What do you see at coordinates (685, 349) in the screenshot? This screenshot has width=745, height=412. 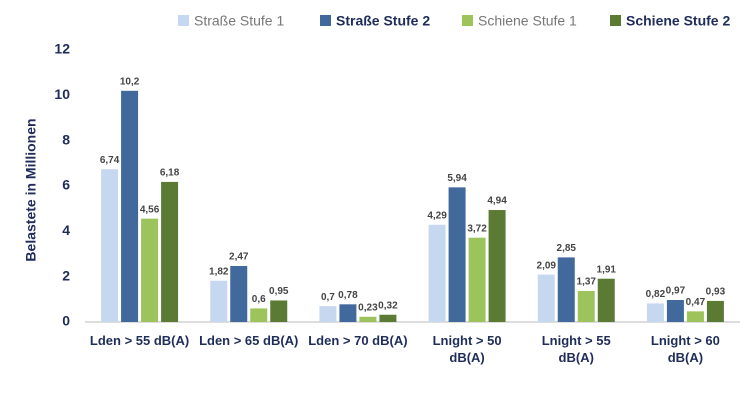 I see `x-tick-label: Lnight > 60 dB(A)` at bounding box center [685, 349].